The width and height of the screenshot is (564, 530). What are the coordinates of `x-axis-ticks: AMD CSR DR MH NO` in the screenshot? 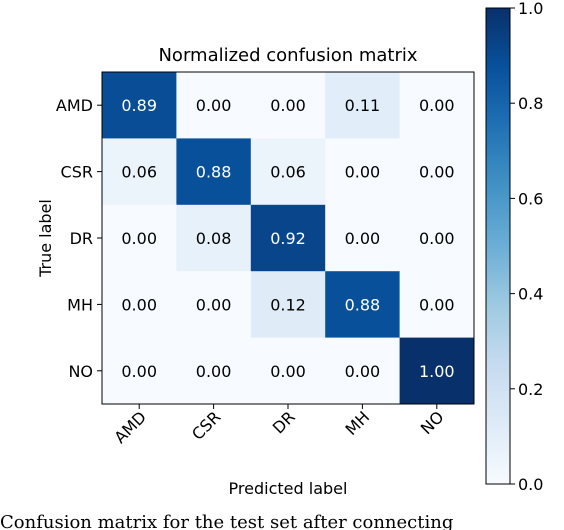 It's located at (279, 425).